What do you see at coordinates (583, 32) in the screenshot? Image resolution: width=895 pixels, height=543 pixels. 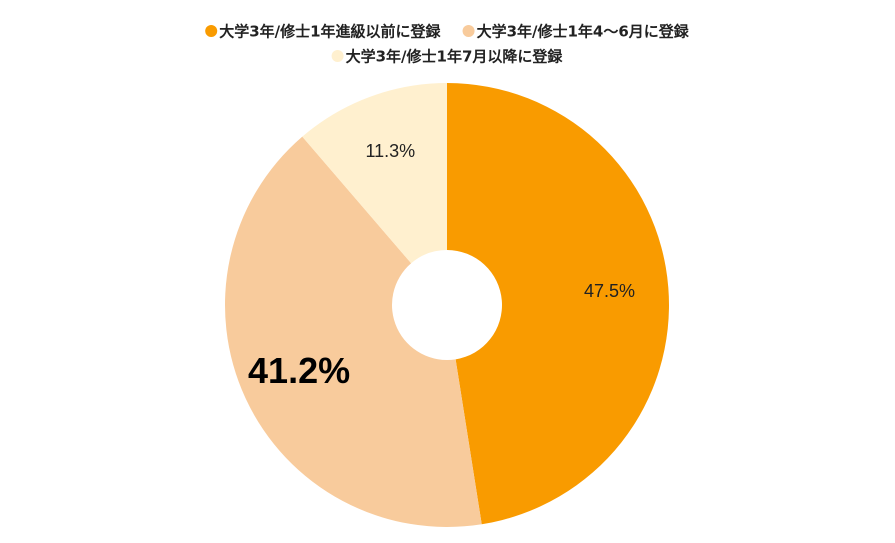 I see `legend-label: 大学3年/修士1年4～6月に登録` at bounding box center [583, 32].